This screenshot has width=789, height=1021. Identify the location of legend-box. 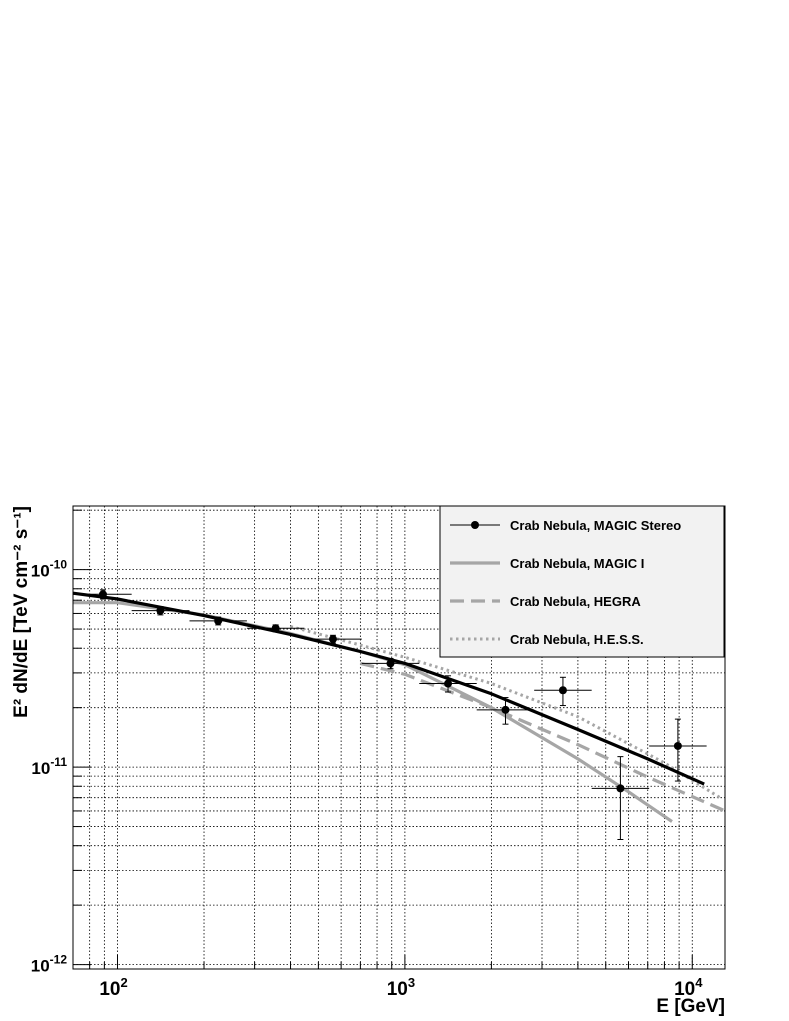
(582, 581).